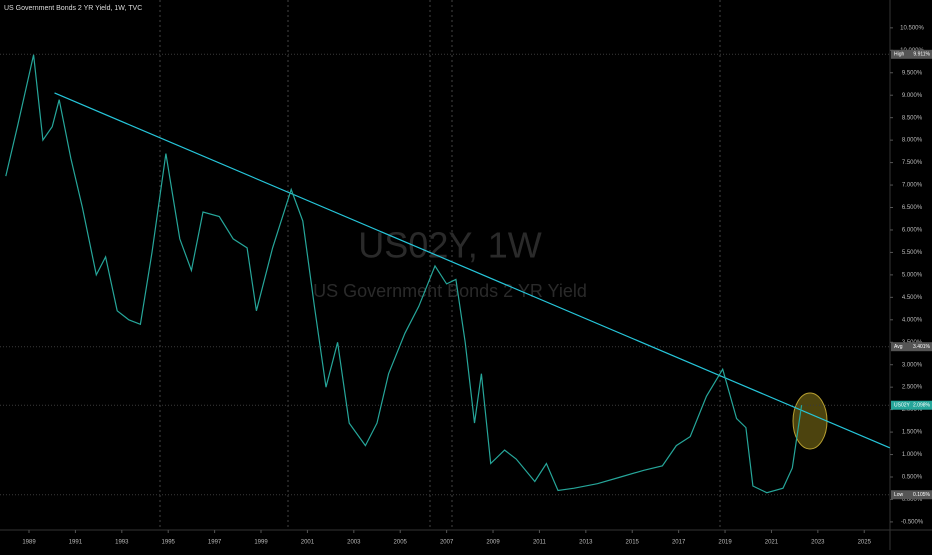  Describe the element at coordinates (912, 455) in the screenshot. I see `y-tick-label: 1.000%` at that location.